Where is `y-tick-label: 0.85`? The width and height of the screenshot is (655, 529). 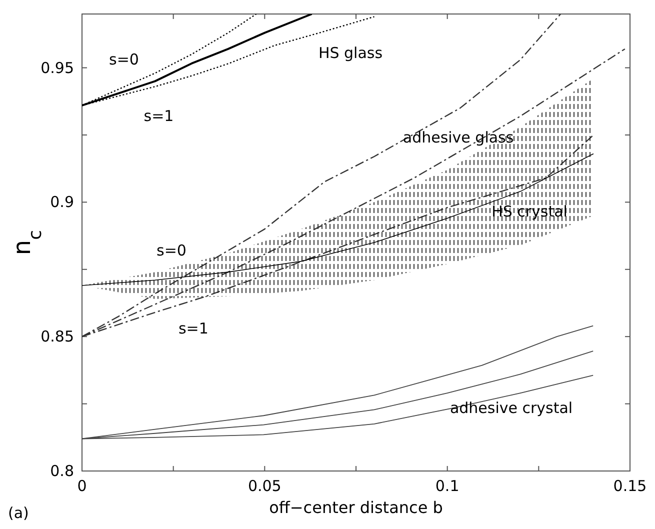
y-tick-label: 0.85 is located at coordinates (57, 337).